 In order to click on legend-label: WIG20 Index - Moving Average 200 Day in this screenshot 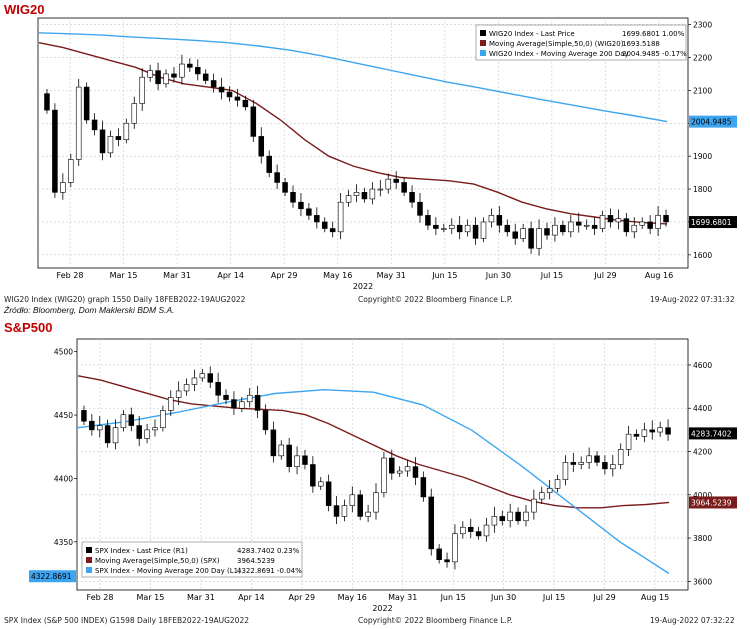, I will do `click(559, 54)`.